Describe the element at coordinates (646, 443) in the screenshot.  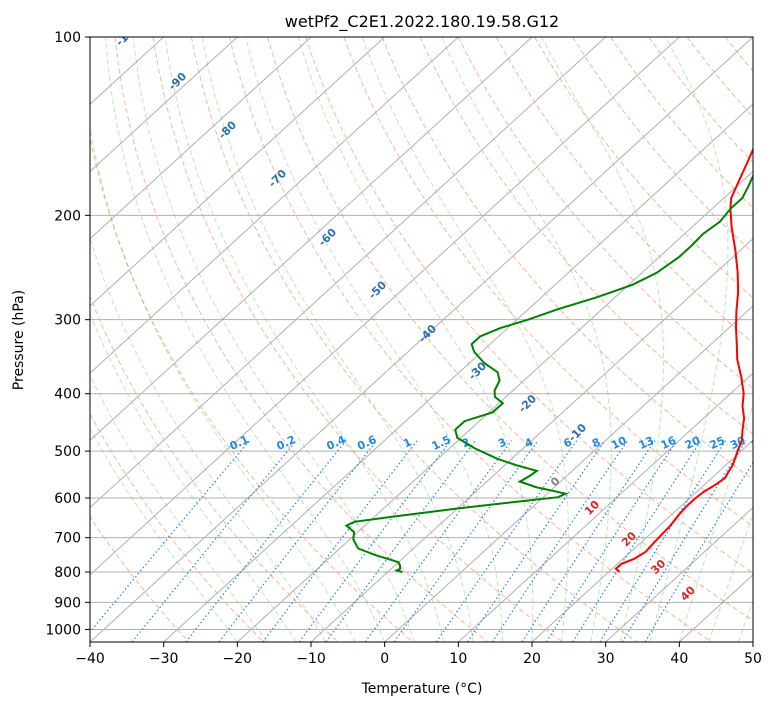
I see `mixing-ratio-label: 13` at that location.